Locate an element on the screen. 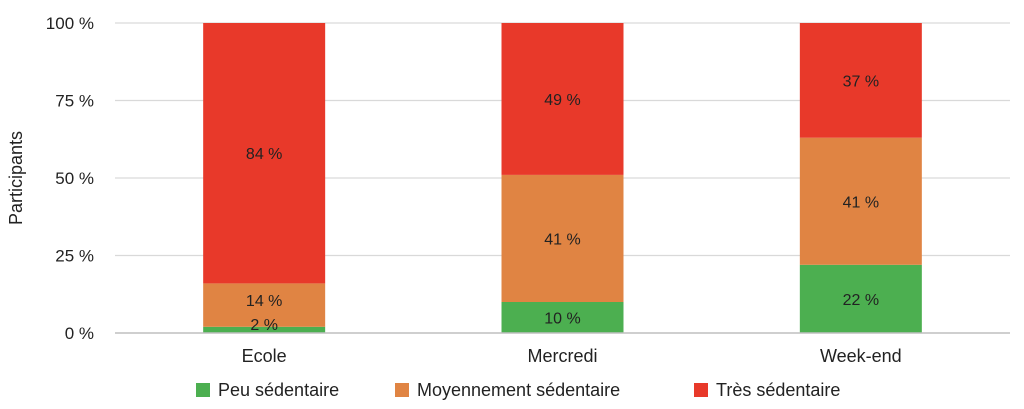 This screenshot has width=1024, height=409. y-tick-label: 50 % is located at coordinates (74, 178).